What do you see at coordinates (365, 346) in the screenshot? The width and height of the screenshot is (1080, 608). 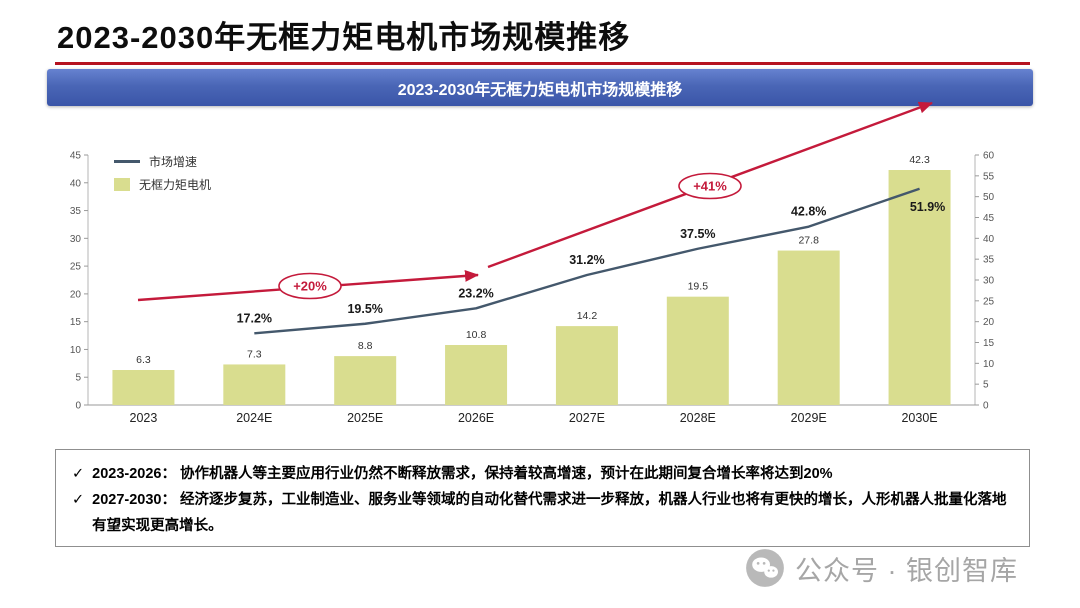 I see `svg-text: 8.8` at bounding box center [365, 346].